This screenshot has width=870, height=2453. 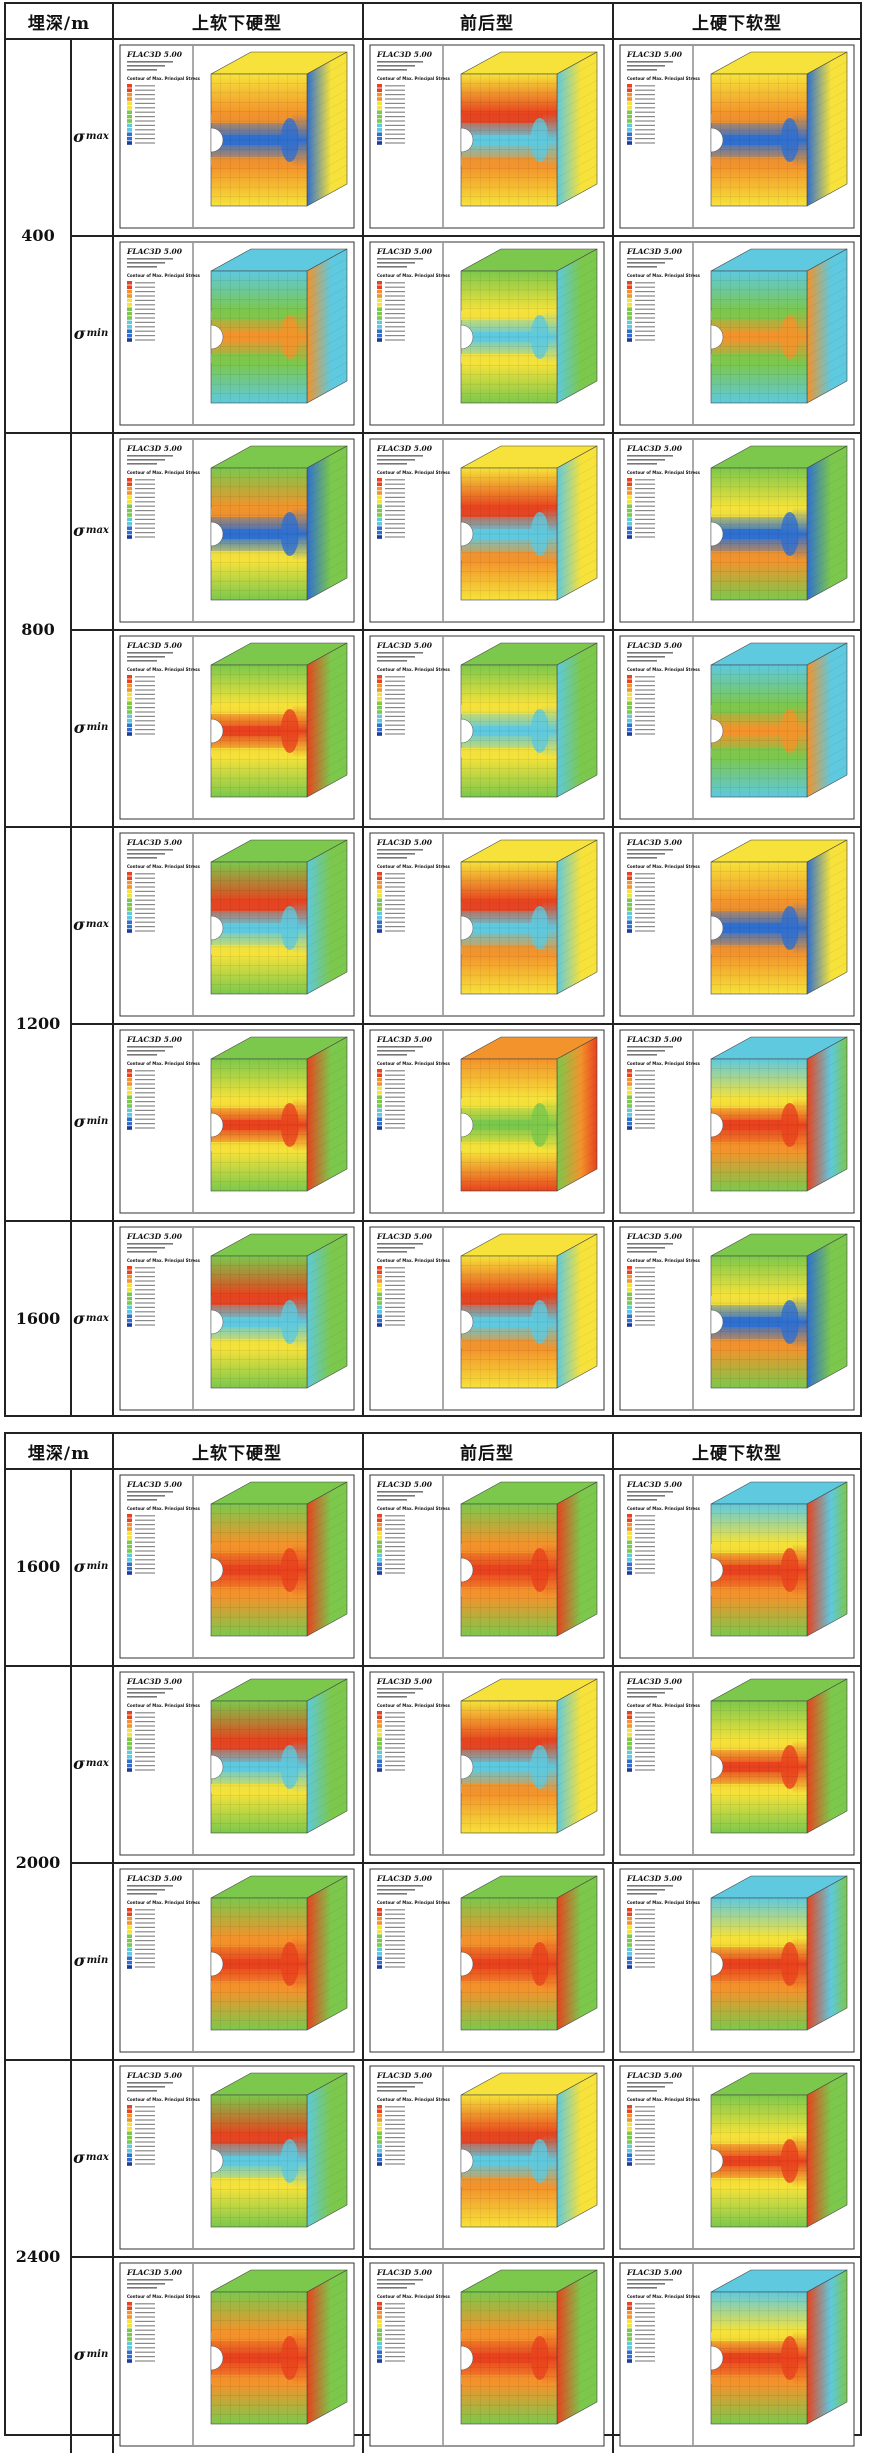 I want to click on header-col-soft-top: 上软下硬型, so click(x=237, y=23).